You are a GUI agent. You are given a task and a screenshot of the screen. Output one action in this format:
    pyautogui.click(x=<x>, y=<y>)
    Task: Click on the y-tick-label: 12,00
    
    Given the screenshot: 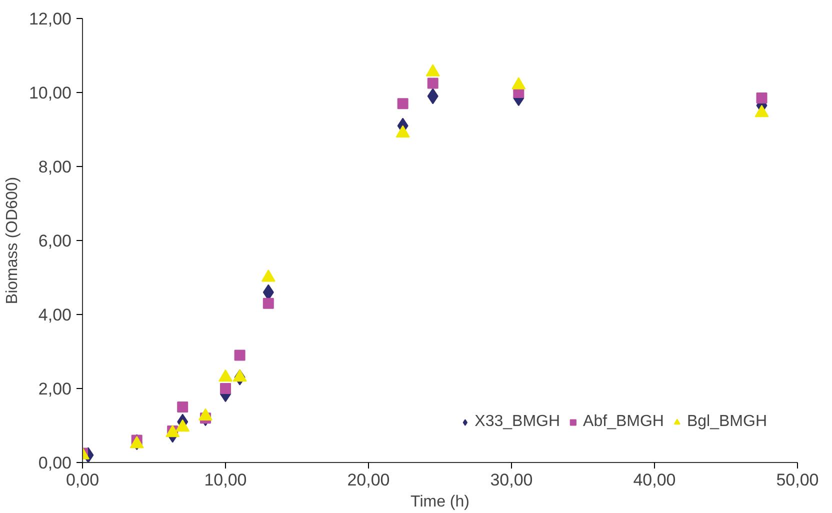 What is the action you would take?
    pyautogui.click(x=50, y=19)
    